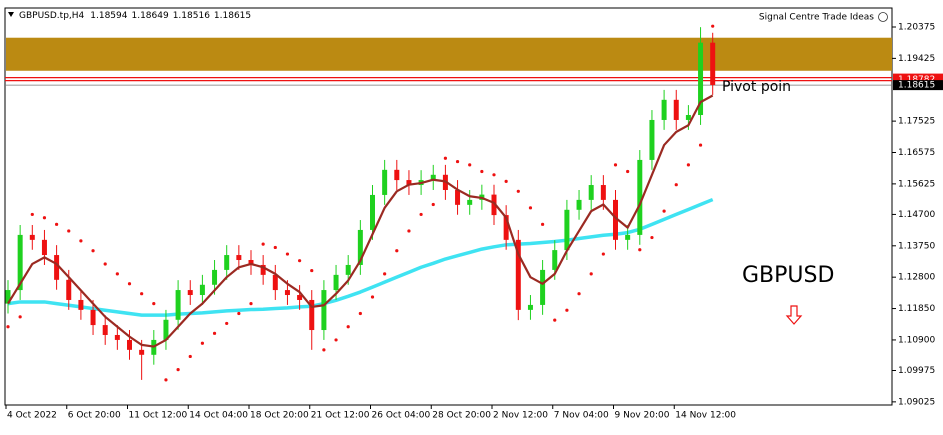  I want to click on header-high: 1.18649, so click(149, 16).